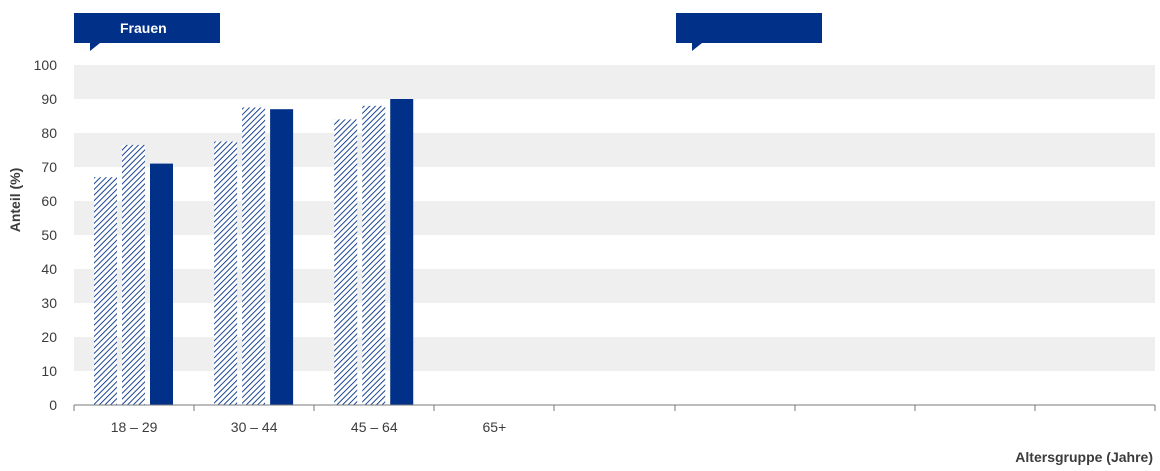 This screenshot has width=1160, height=471. Describe the element at coordinates (749, 32) in the screenshot. I see `panel-label-maenner` at that location.